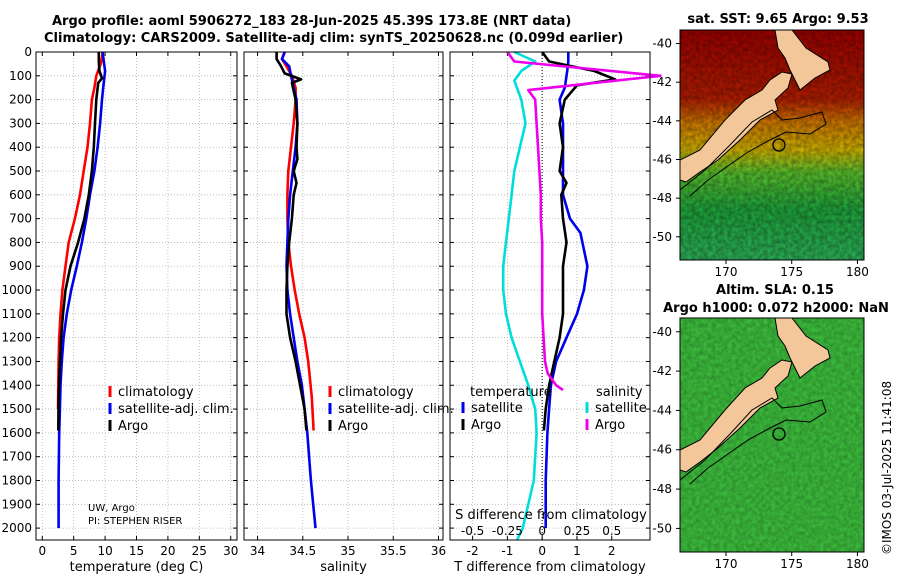 The image size is (900, 580). What do you see at coordinates (662, 371) in the screenshot?
I see `sla_map-ytick-label: -42` at bounding box center [662, 371].